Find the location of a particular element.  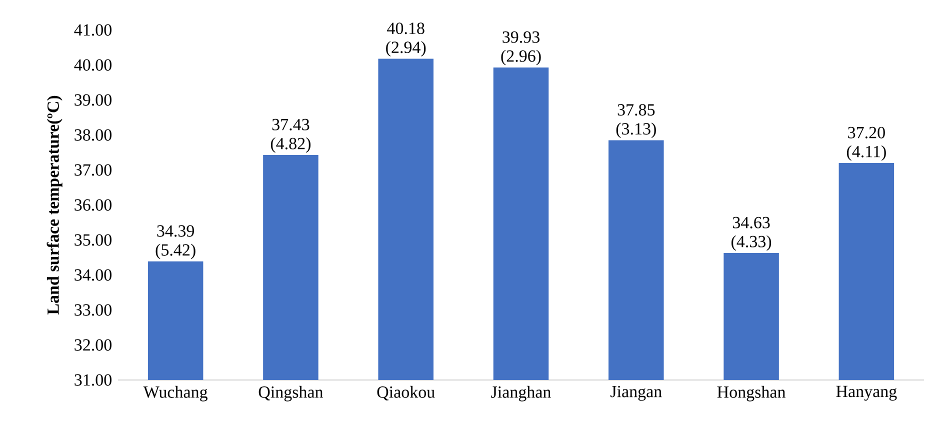

y-tick-label: 39.00 is located at coordinates (93, 100).